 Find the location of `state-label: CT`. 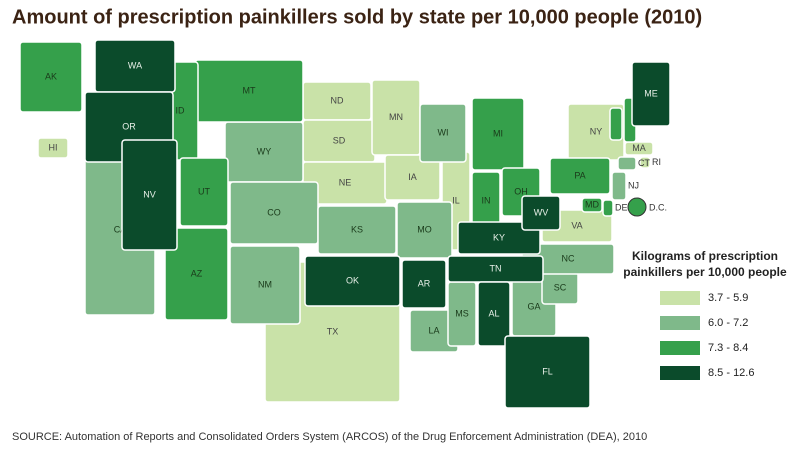

state-label: CT is located at coordinates (644, 163).